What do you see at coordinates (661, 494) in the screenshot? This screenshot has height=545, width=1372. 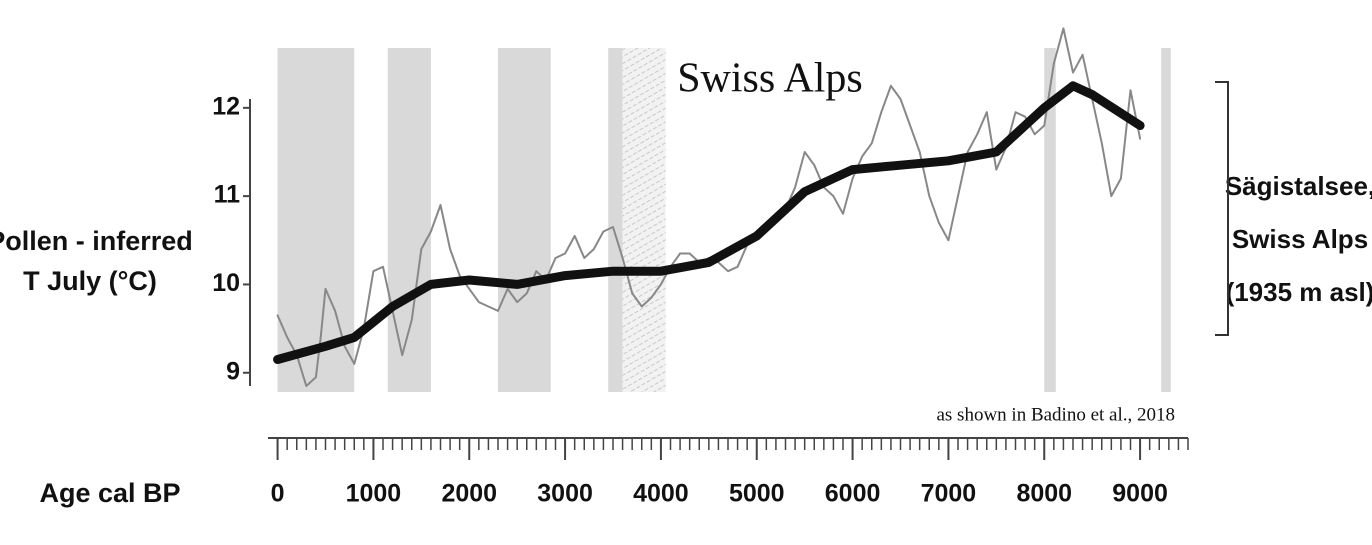 I see `x-tick-label: 4000` at bounding box center [661, 494].